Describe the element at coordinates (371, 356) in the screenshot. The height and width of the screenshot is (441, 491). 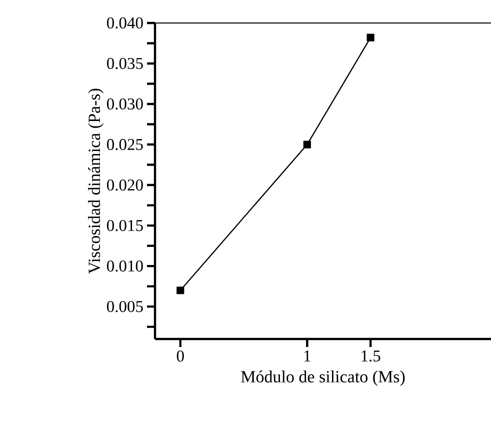
I see `x-tick-label: 1.5` at that location.